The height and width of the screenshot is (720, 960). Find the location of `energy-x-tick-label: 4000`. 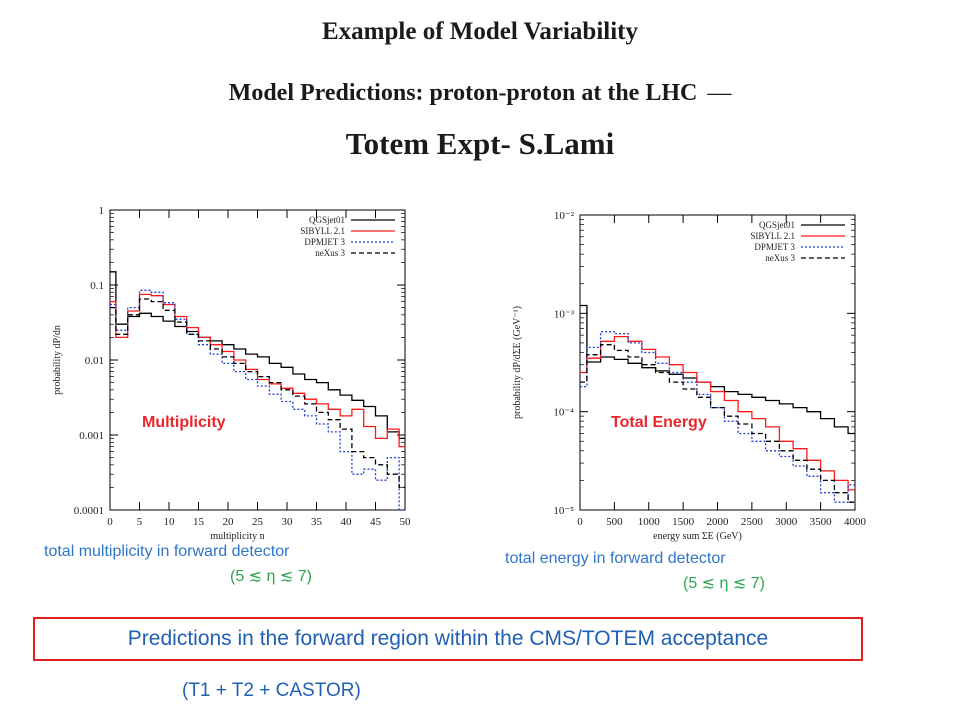

energy-x-tick-label: 4000 is located at coordinates (855, 522).